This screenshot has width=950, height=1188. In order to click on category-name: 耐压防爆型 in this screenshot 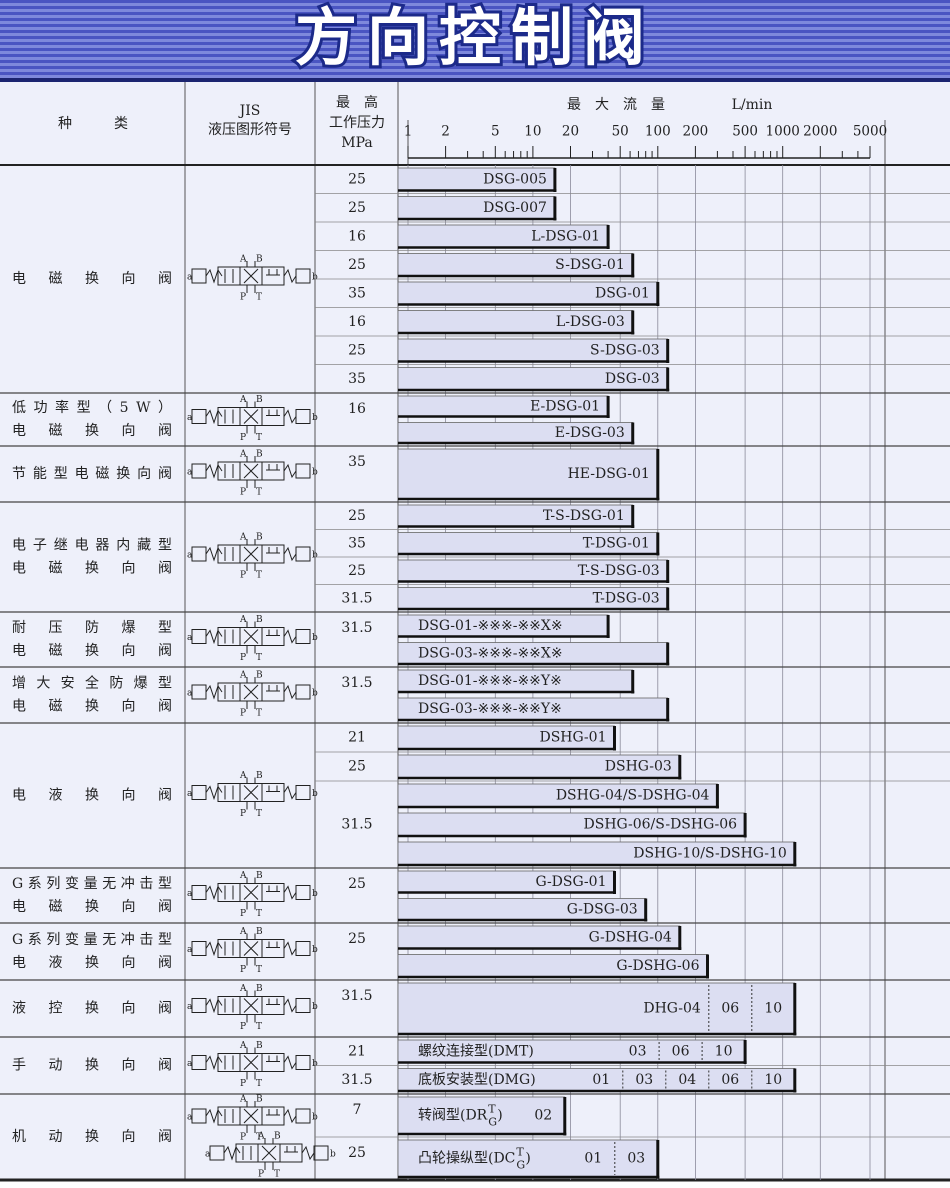, I will do `click(92, 628)`.